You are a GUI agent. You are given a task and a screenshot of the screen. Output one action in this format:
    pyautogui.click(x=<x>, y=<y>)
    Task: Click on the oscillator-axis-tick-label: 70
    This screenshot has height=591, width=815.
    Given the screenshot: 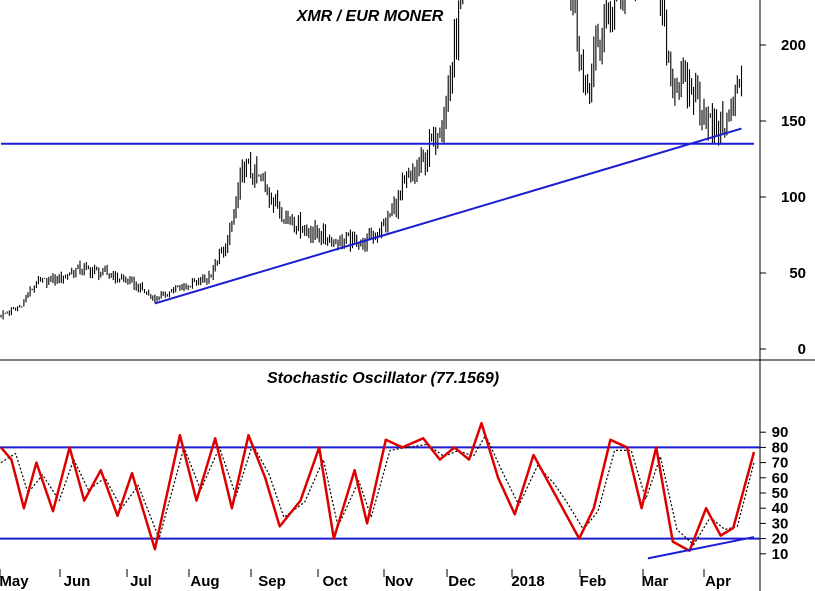 What is the action you would take?
    pyautogui.click(x=780, y=463)
    